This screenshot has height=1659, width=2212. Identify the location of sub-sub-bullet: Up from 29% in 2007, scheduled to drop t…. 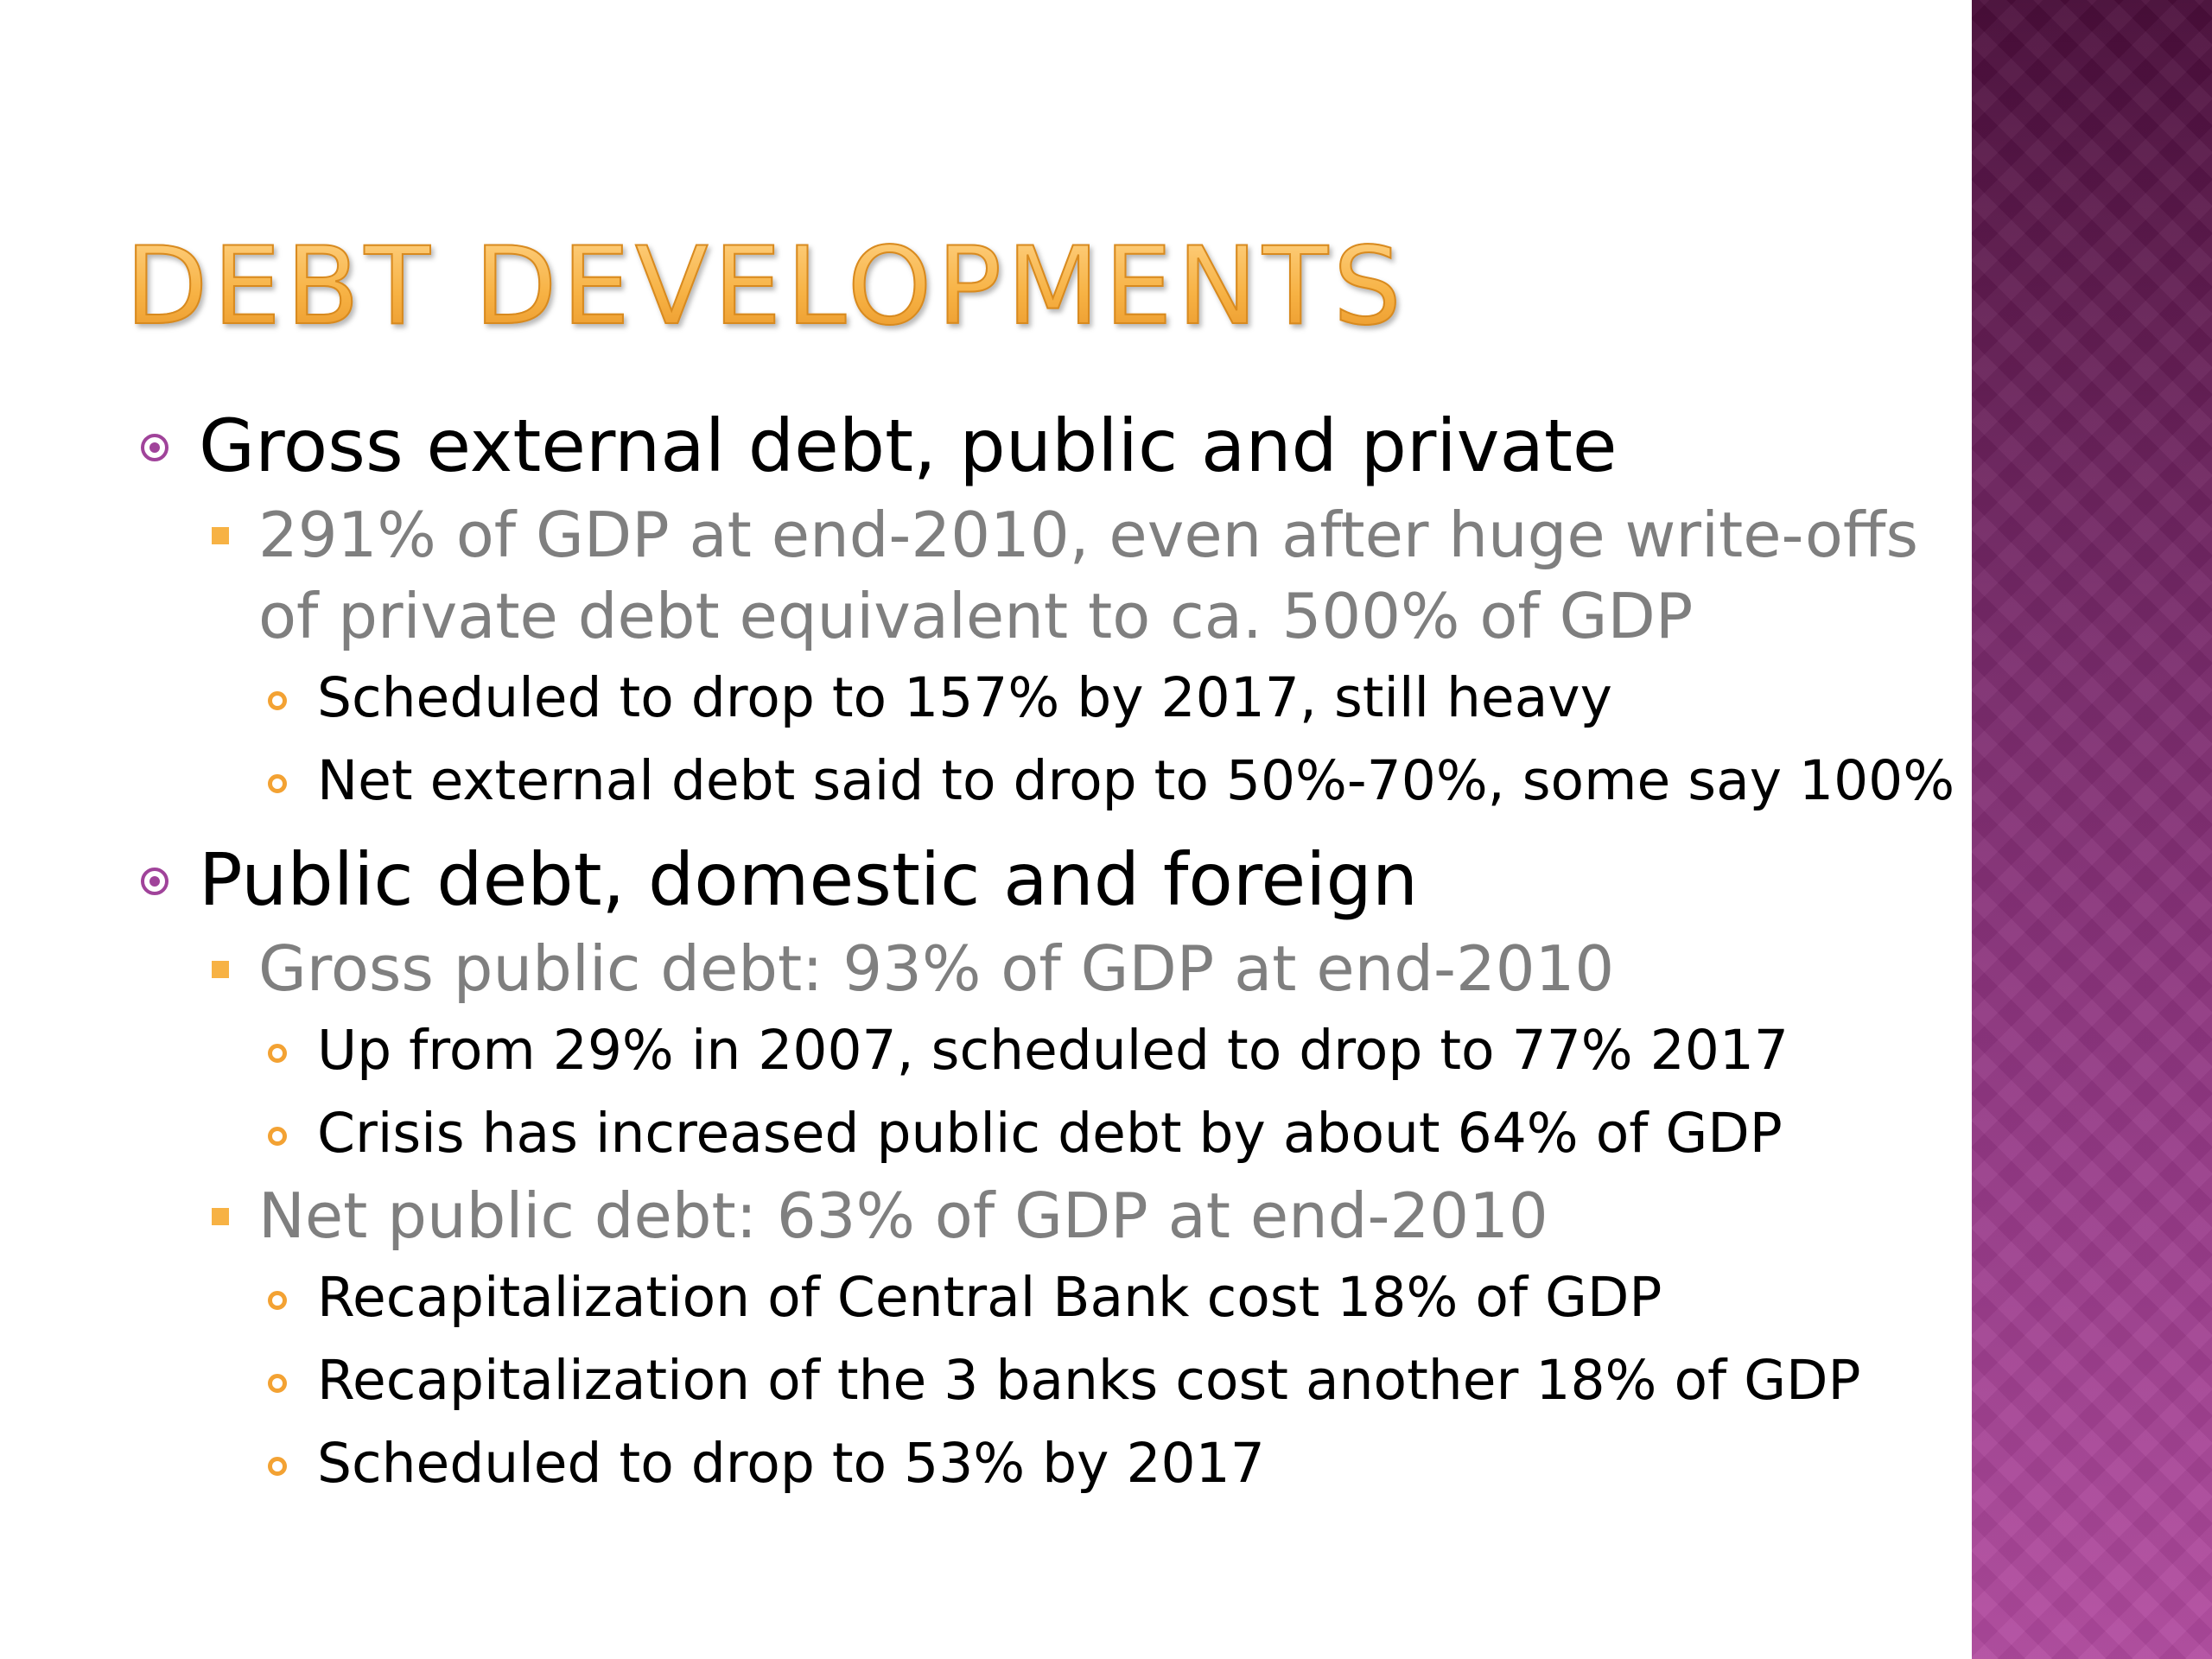
(1045, 1050).